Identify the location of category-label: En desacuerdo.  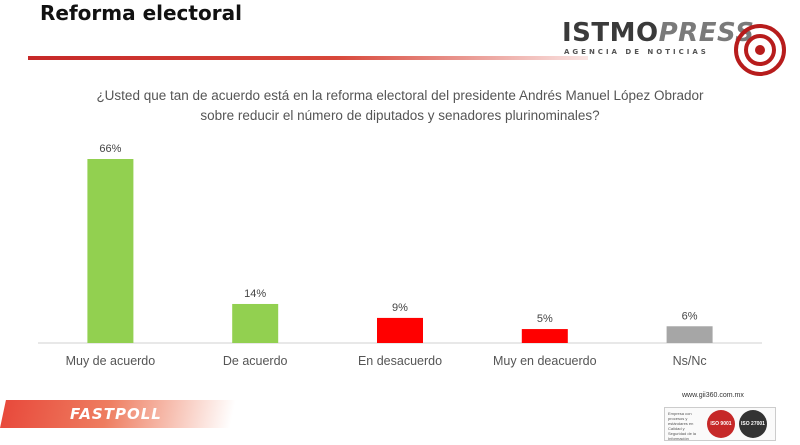
(400, 361).